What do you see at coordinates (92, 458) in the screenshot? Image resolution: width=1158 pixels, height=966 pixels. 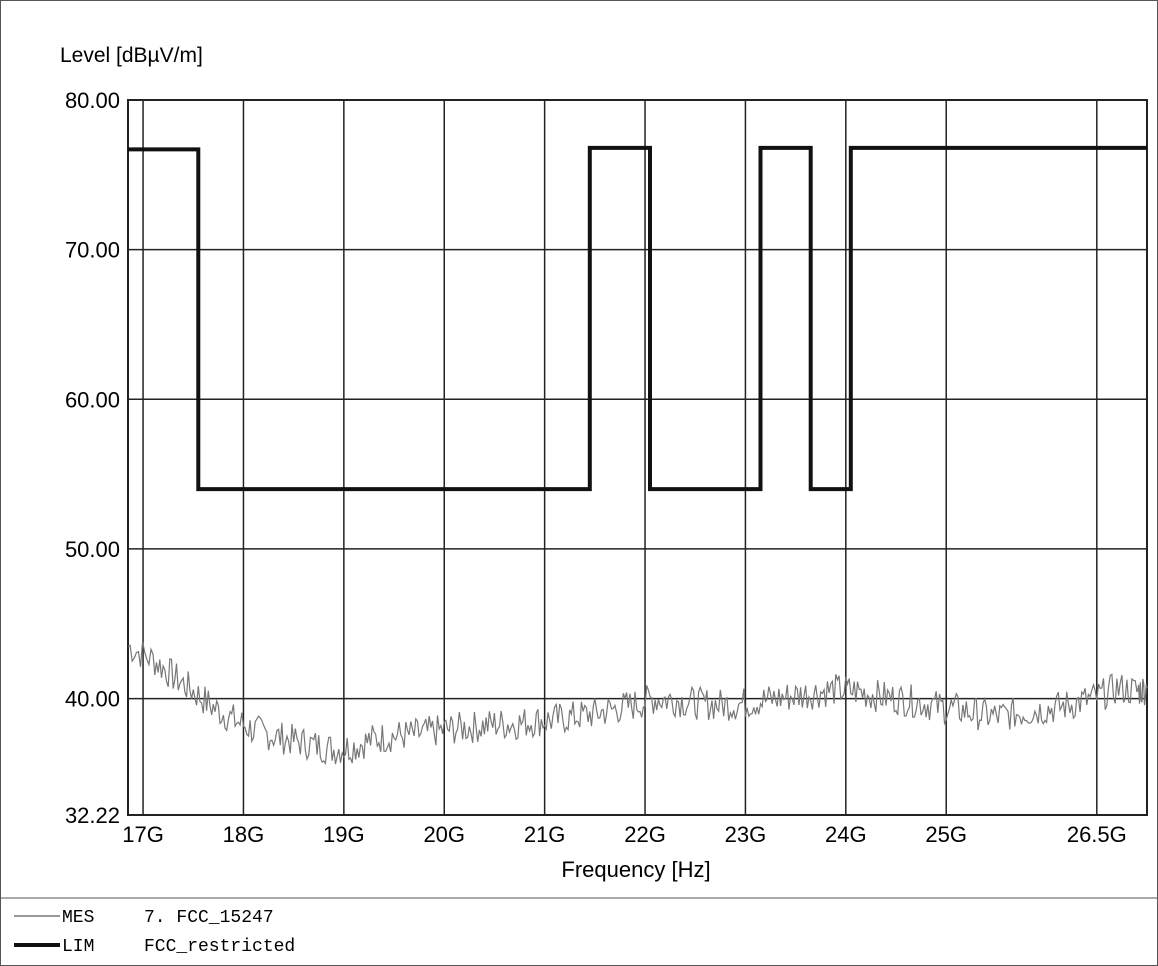 I see `y-tick-labels: 32.22 40.00 50.00 60.00 70.00 80.00` at bounding box center [92, 458].